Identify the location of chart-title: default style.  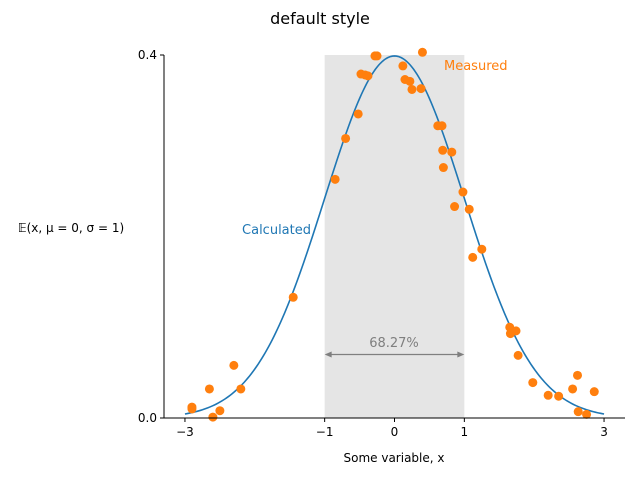
(320, 18).